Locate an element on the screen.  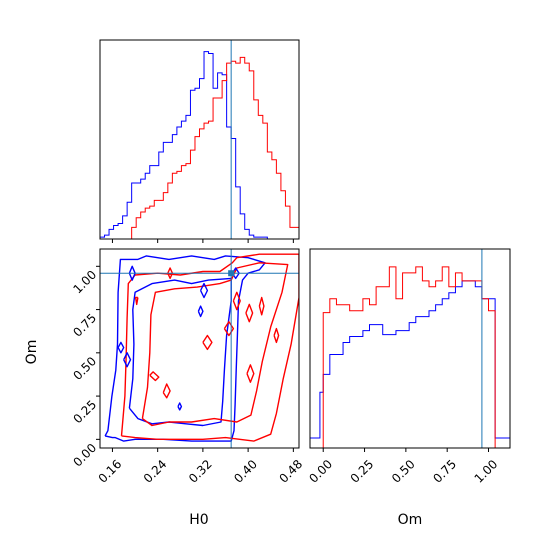
histogram-h0-plot-area is located at coordinates (199, 139).